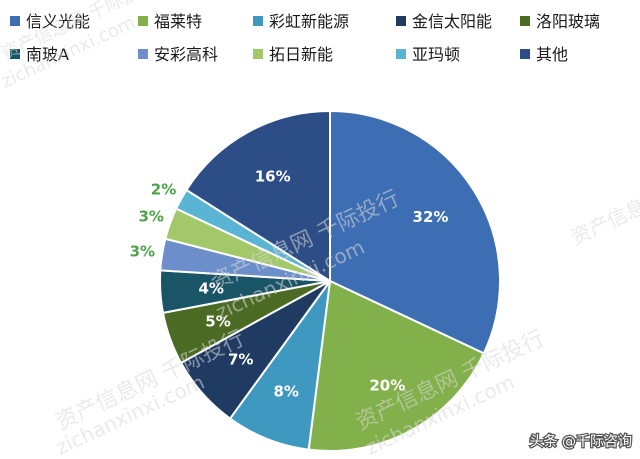 The height and width of the screenshot is (459, 640). I want to click on legend-item: 信义光能, so click(50, 21).